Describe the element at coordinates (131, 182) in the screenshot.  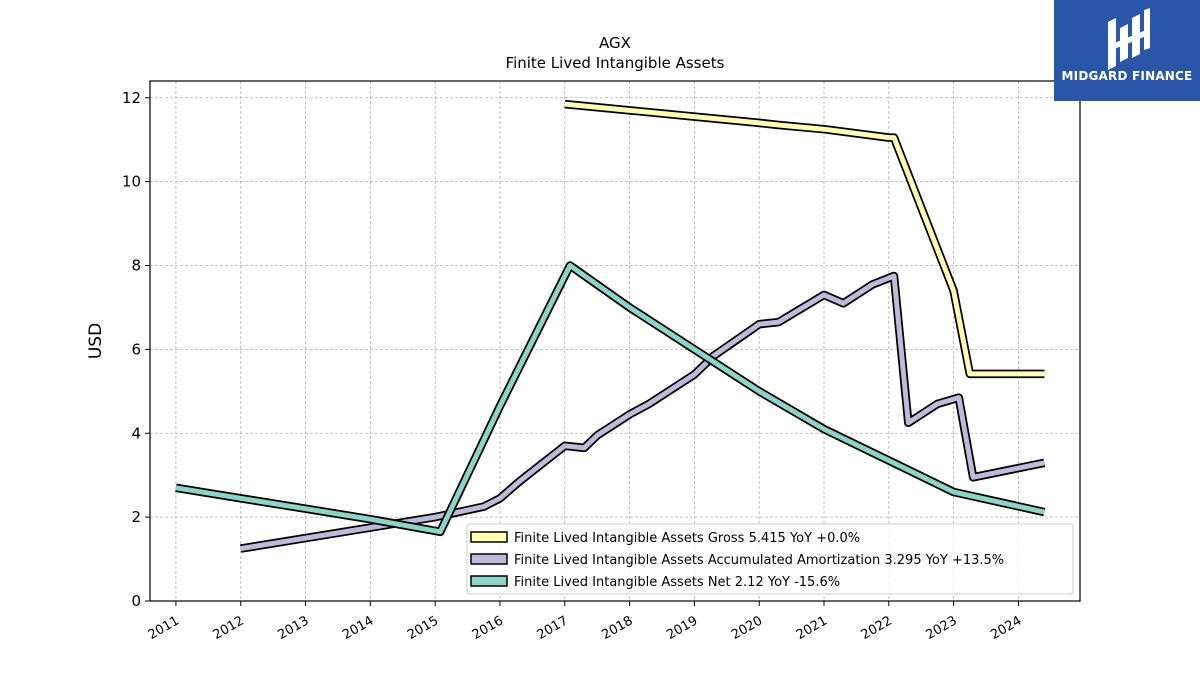
I see `y-tick-label: 10` at that location.